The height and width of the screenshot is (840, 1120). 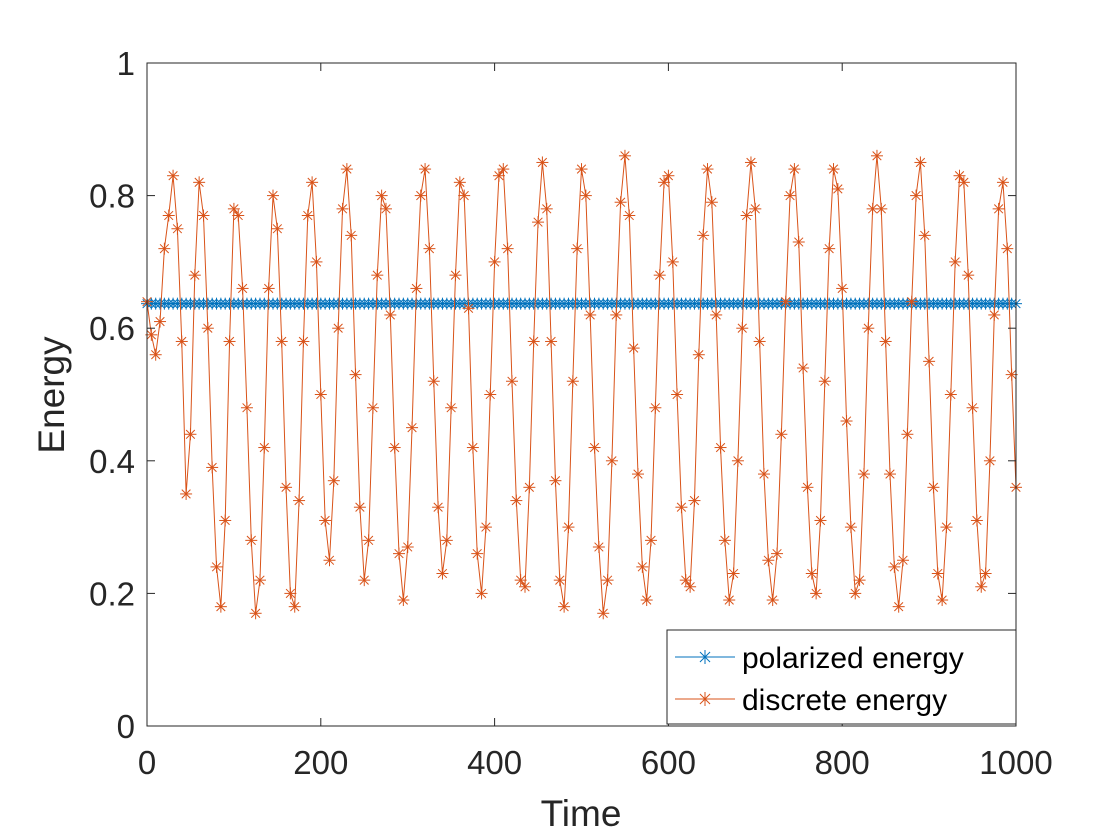 What do you see at coordinates (112, 196) in the screenshot?
I see `y-tick-label: 0.8` at bounding box center [112, 196].